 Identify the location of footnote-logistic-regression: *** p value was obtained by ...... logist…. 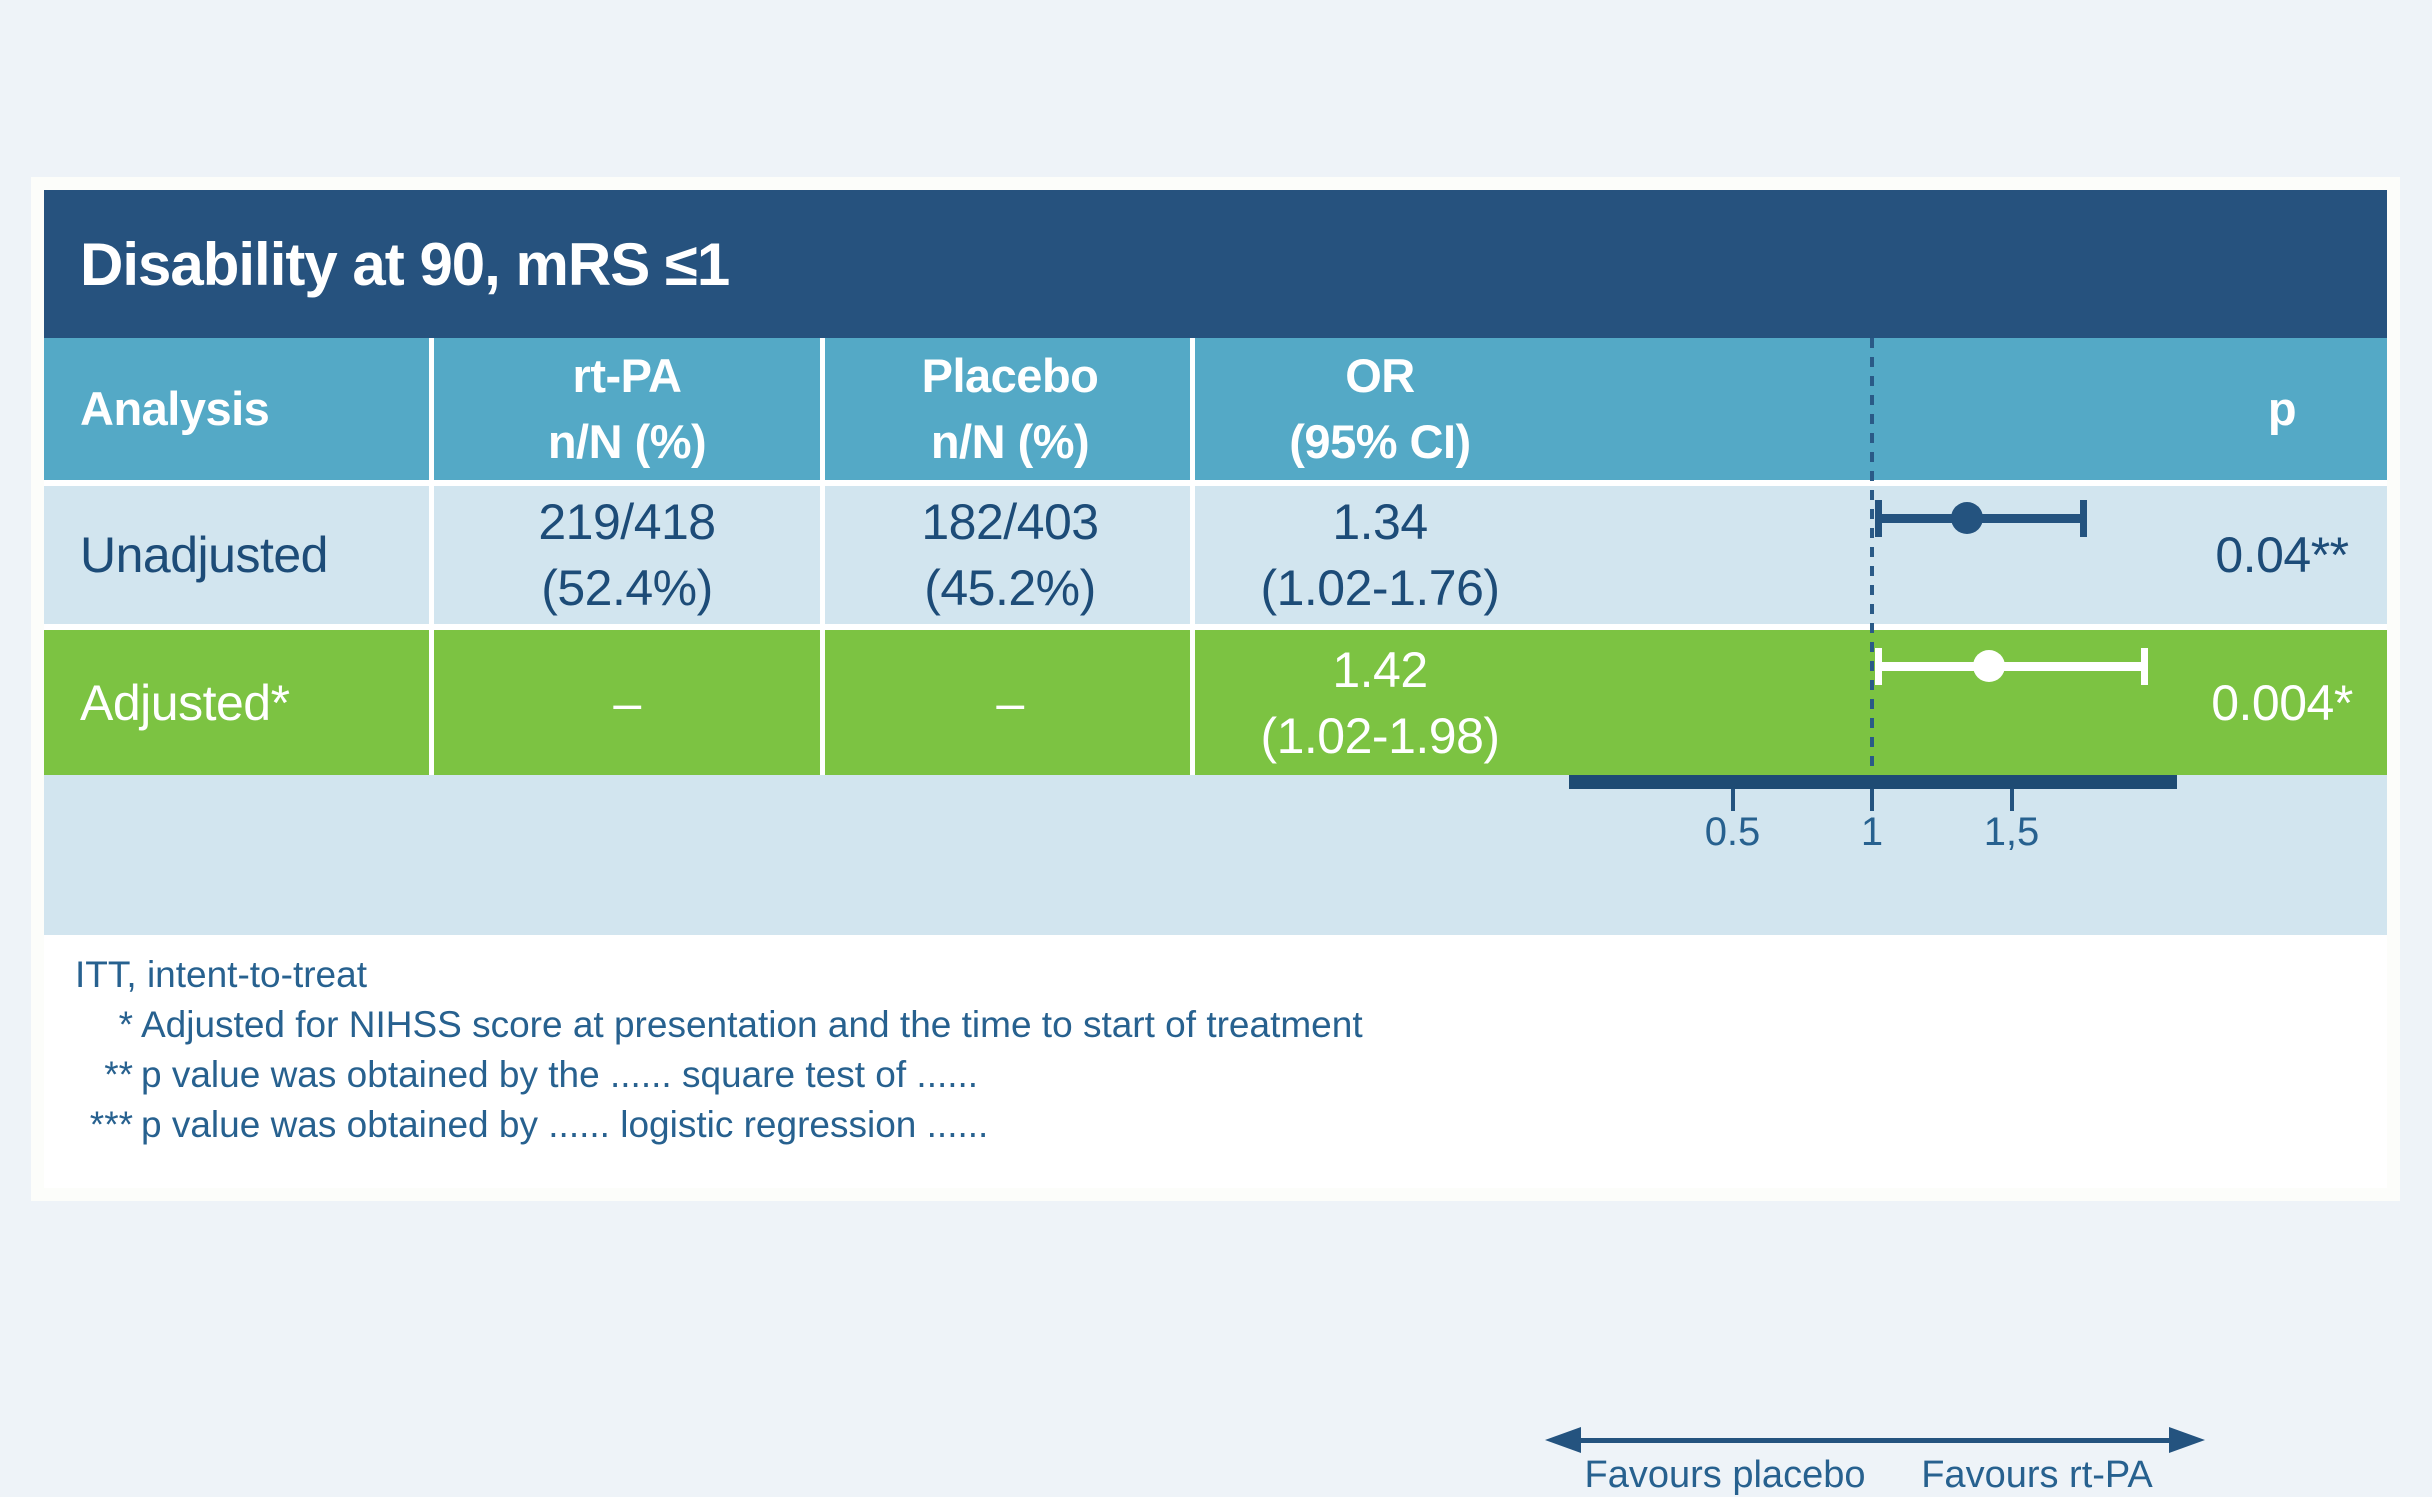
(719, 1125).